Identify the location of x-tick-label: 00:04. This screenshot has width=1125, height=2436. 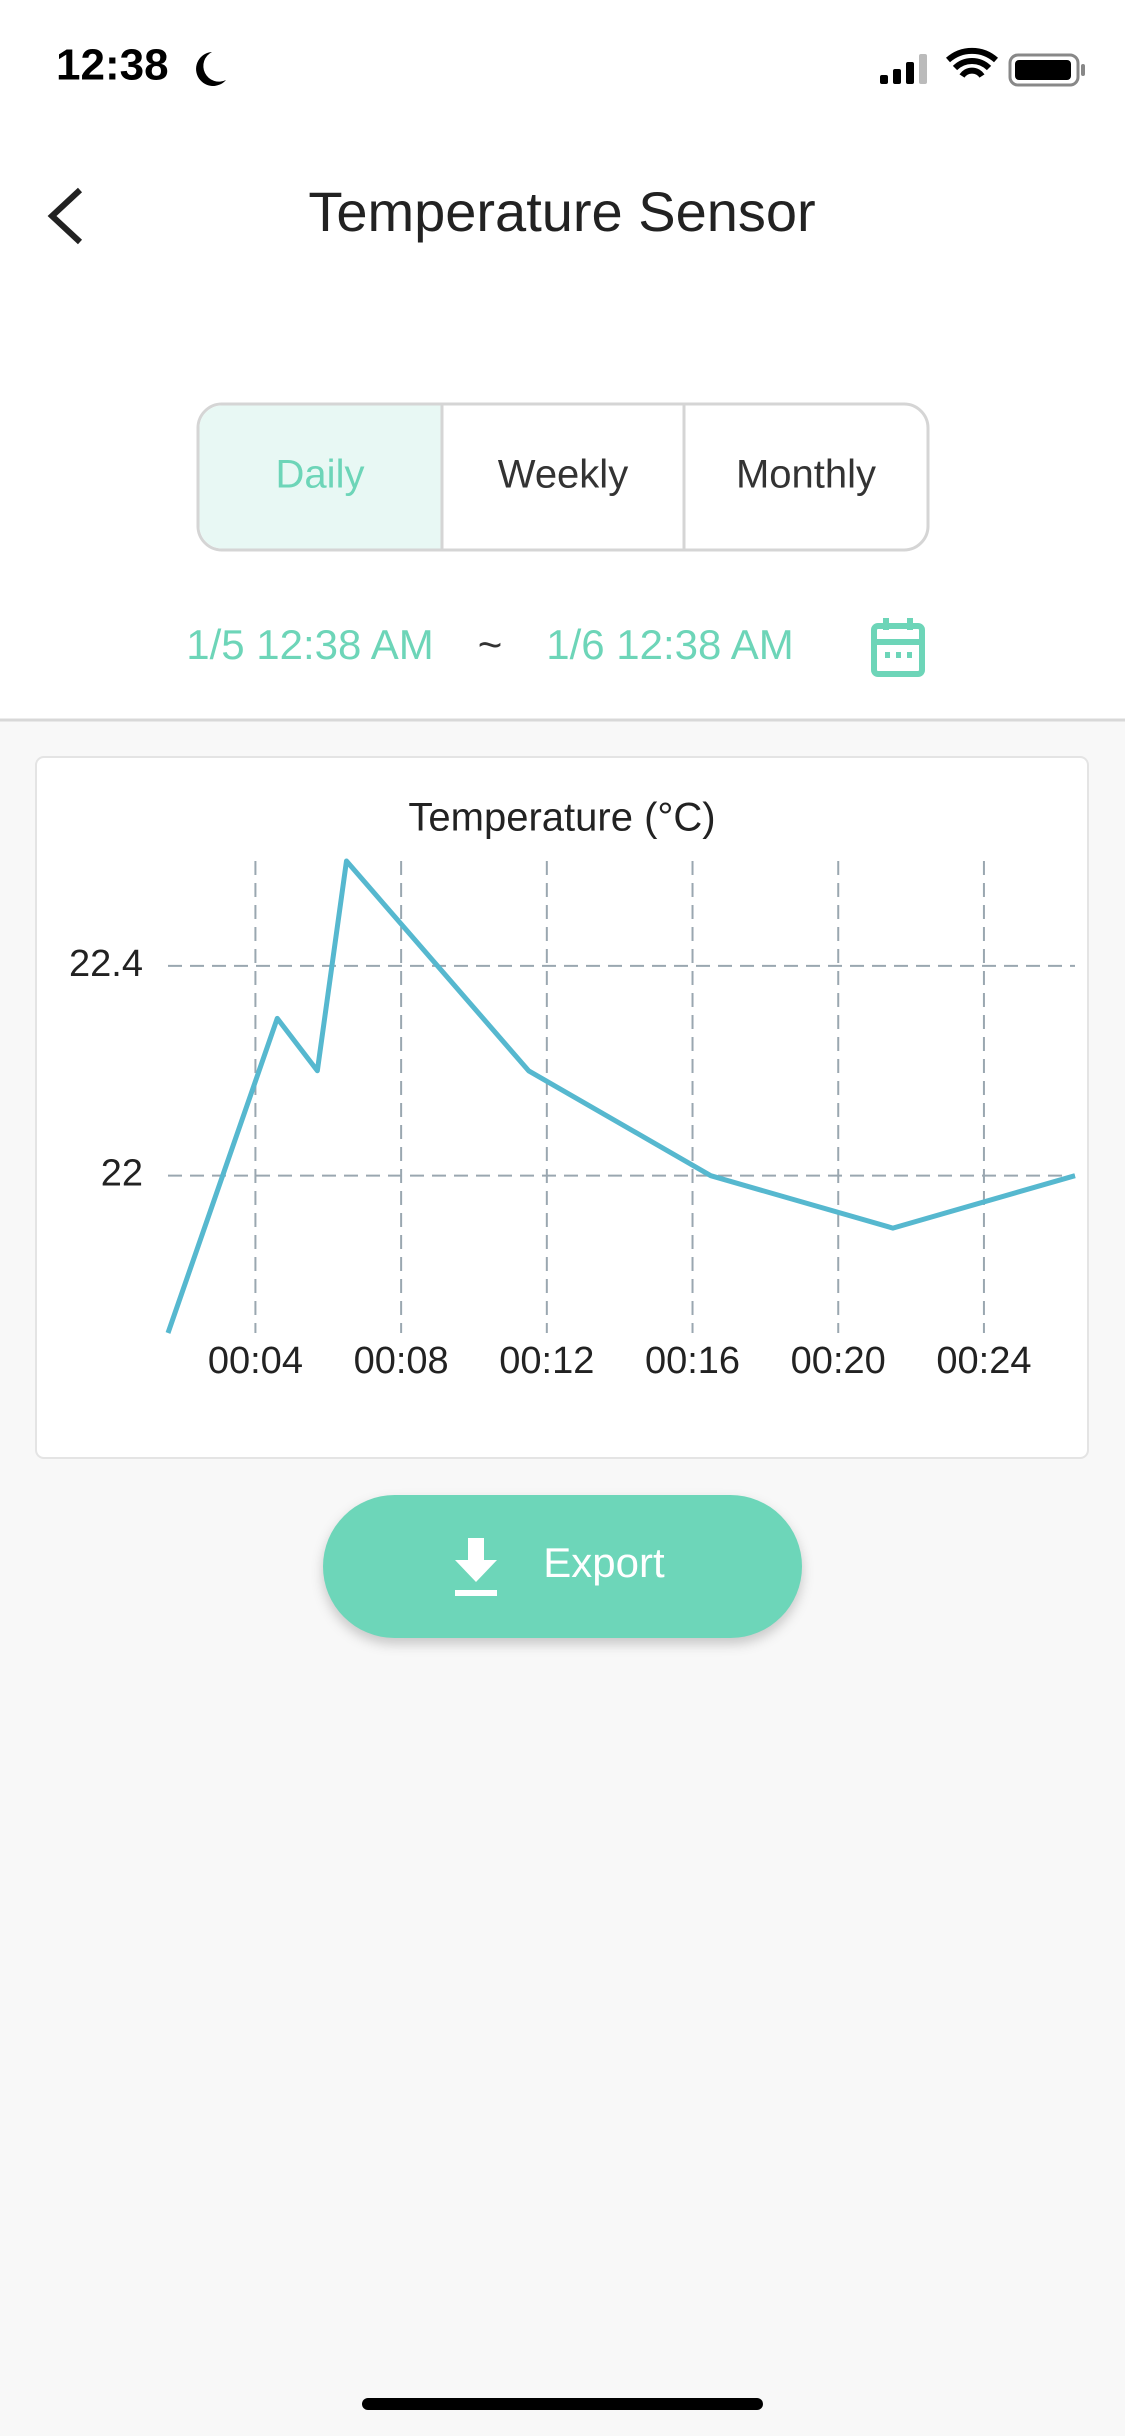
(255, 1361).